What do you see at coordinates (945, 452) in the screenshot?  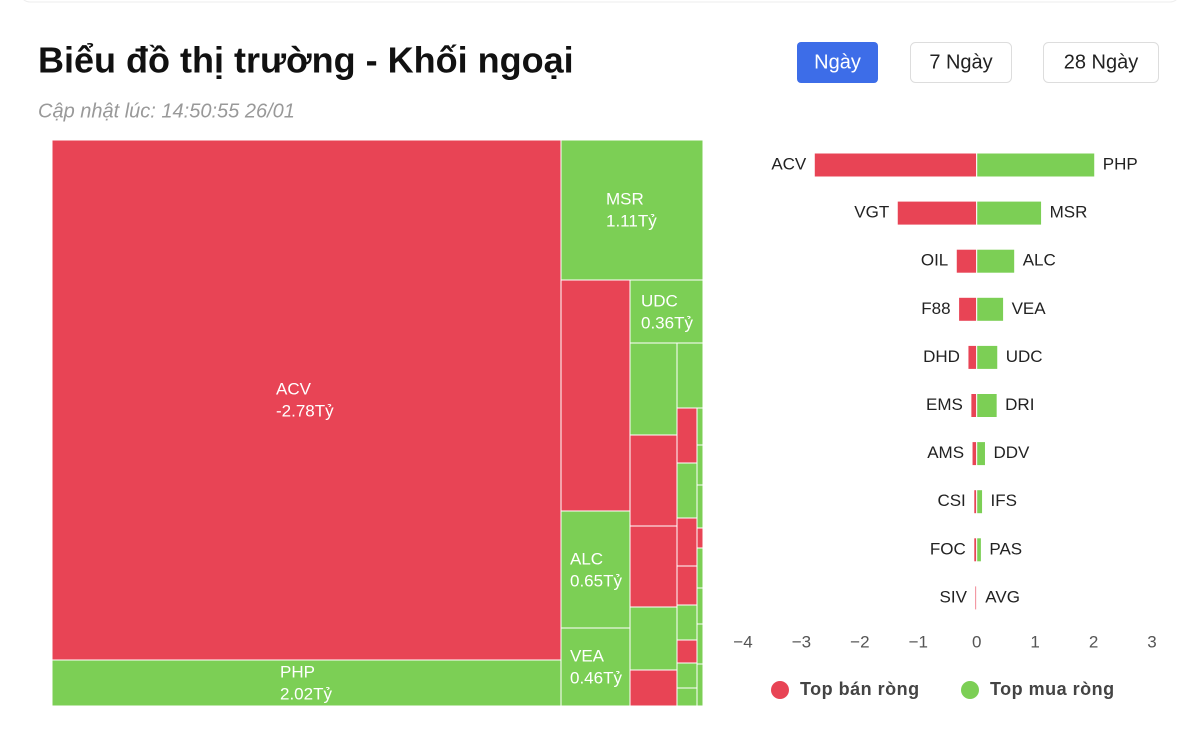 I see `bar-label: AMS` at bounding box center [945, 452].